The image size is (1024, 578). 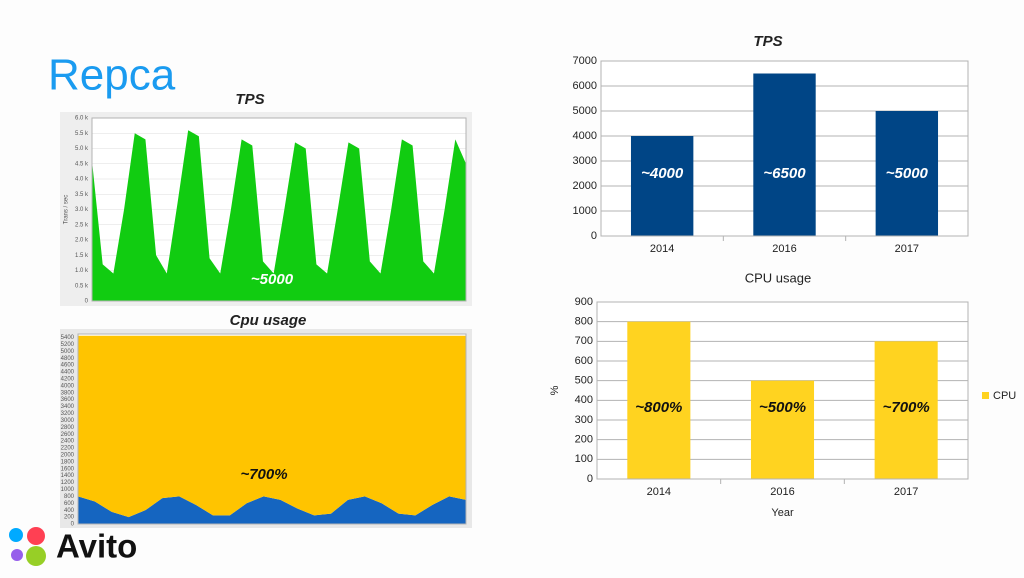 What do you see at coordinates (68, 428) in the screenshot?
I see `y-tick-label: 2800` at bounding box center [68, 428].